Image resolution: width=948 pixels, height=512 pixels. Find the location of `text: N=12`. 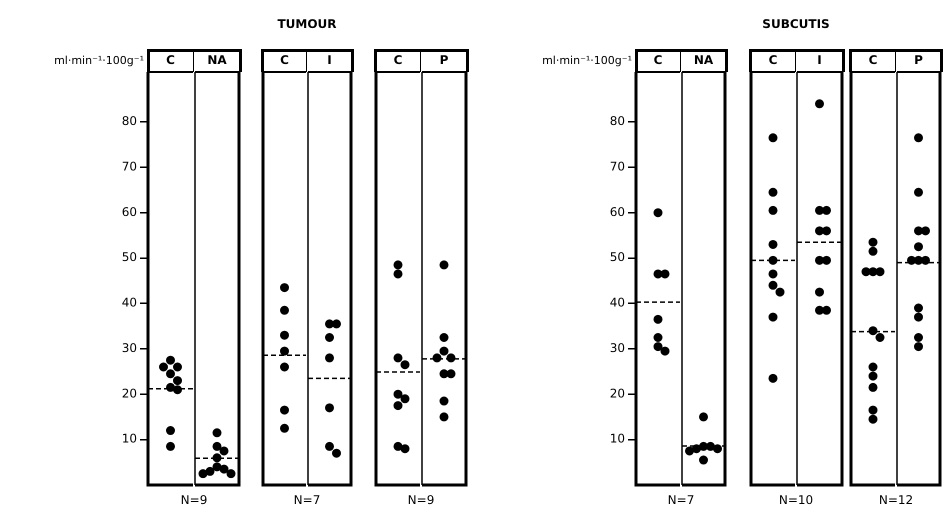

text: N=12 is located at coordinates (896, 500).